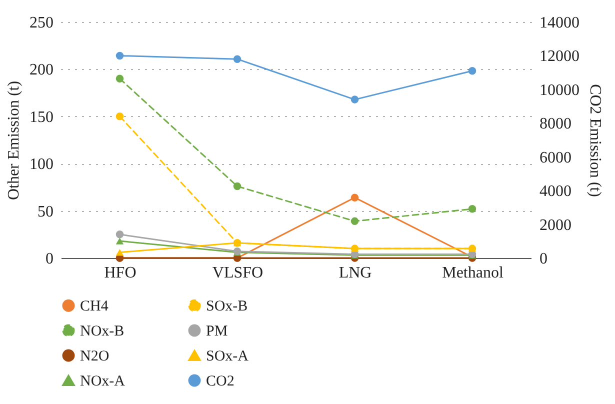 The width and height of the screenshot is (615, 404). I want to click on legend-label: N2O, so click(95, 356).